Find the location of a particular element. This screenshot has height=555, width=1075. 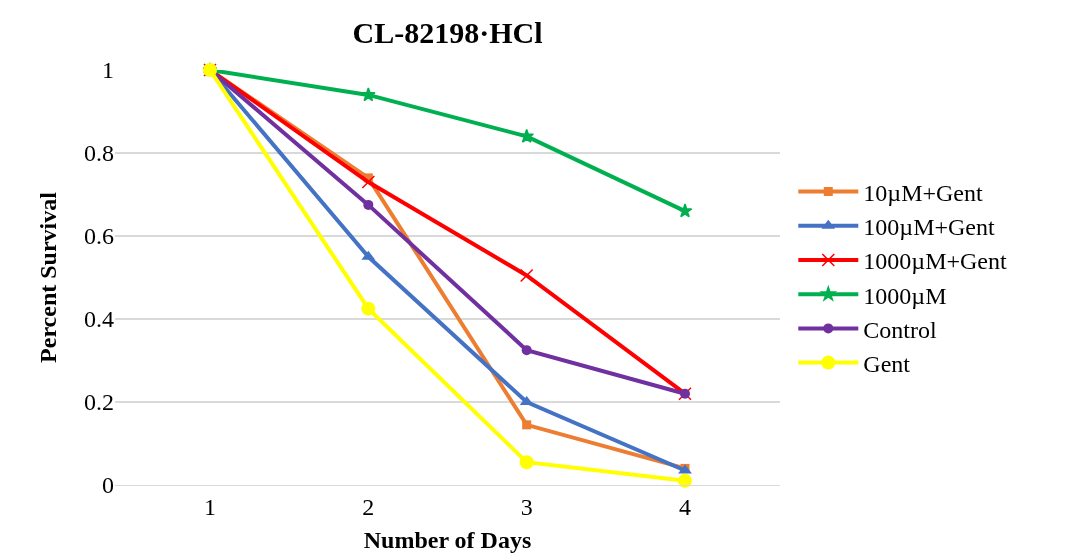

legend-label: 10µM+Gent is located at coordinates (923, 192).